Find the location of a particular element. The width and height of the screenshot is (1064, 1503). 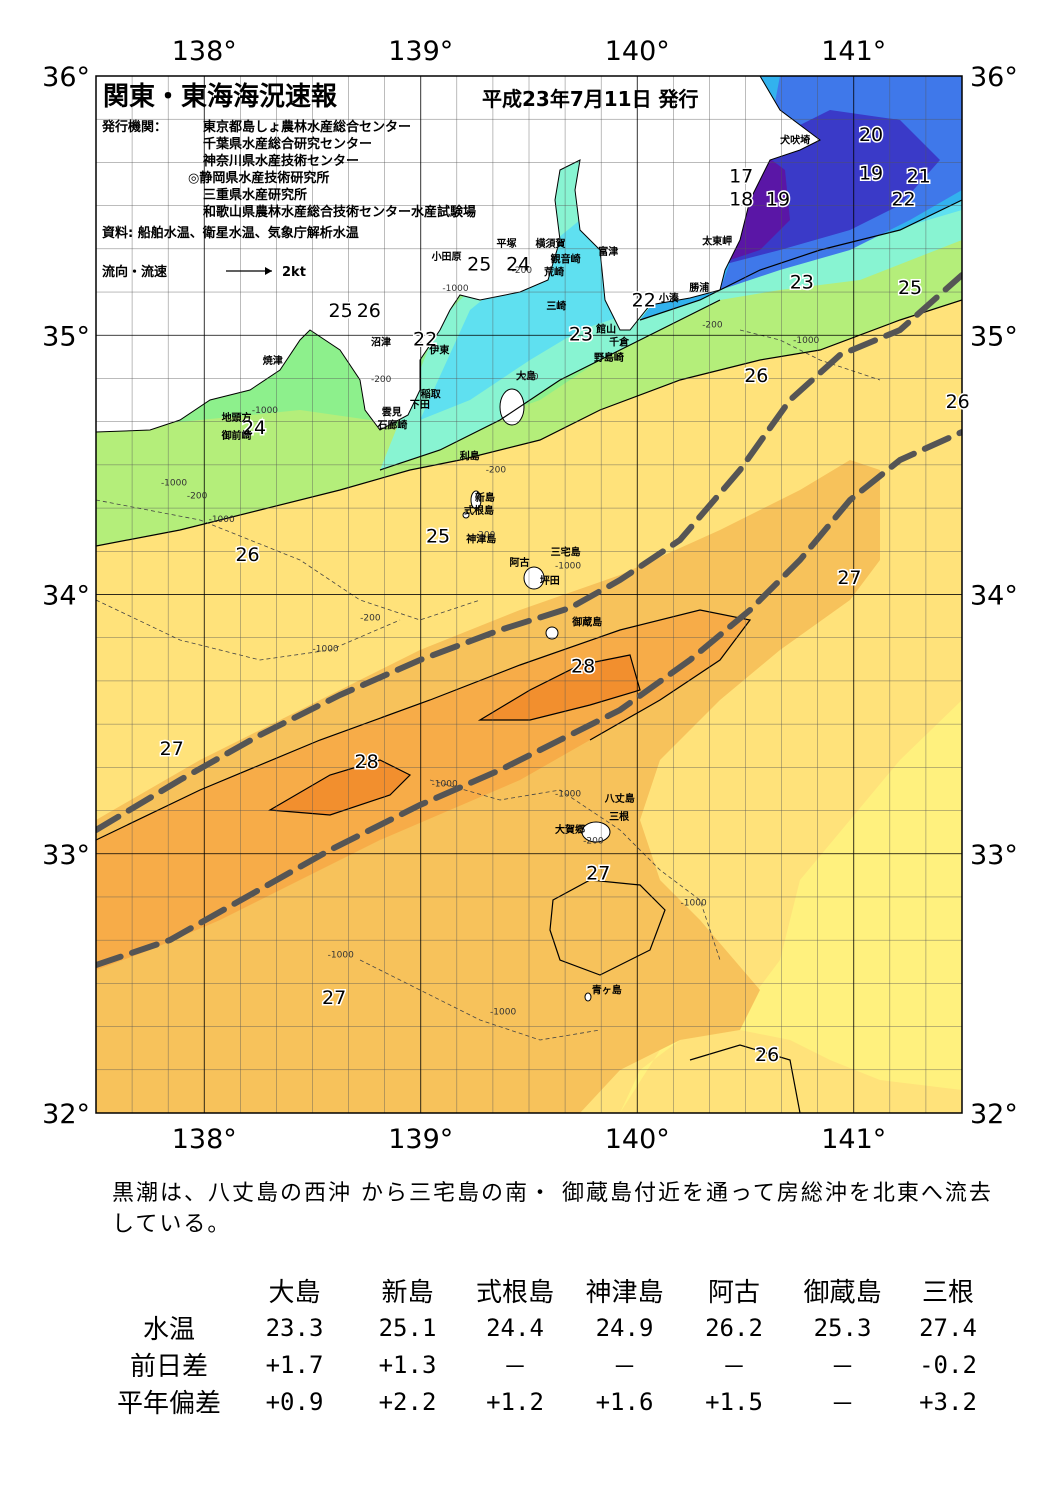

table-cell: 27.4 is located at coordinates (948, 1327).